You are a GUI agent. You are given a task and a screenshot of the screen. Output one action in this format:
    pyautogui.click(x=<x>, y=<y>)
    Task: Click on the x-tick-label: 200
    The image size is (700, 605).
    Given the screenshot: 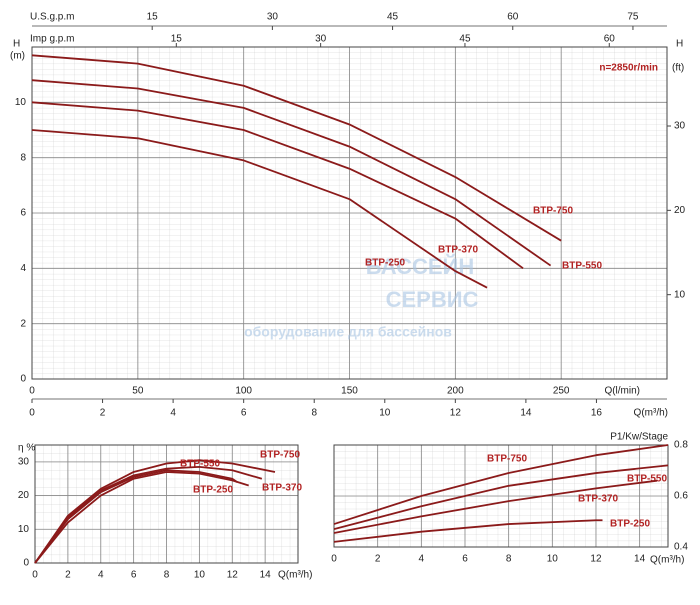 What is the action you would take?
    pyautogui.click(x=455, y=391)
    